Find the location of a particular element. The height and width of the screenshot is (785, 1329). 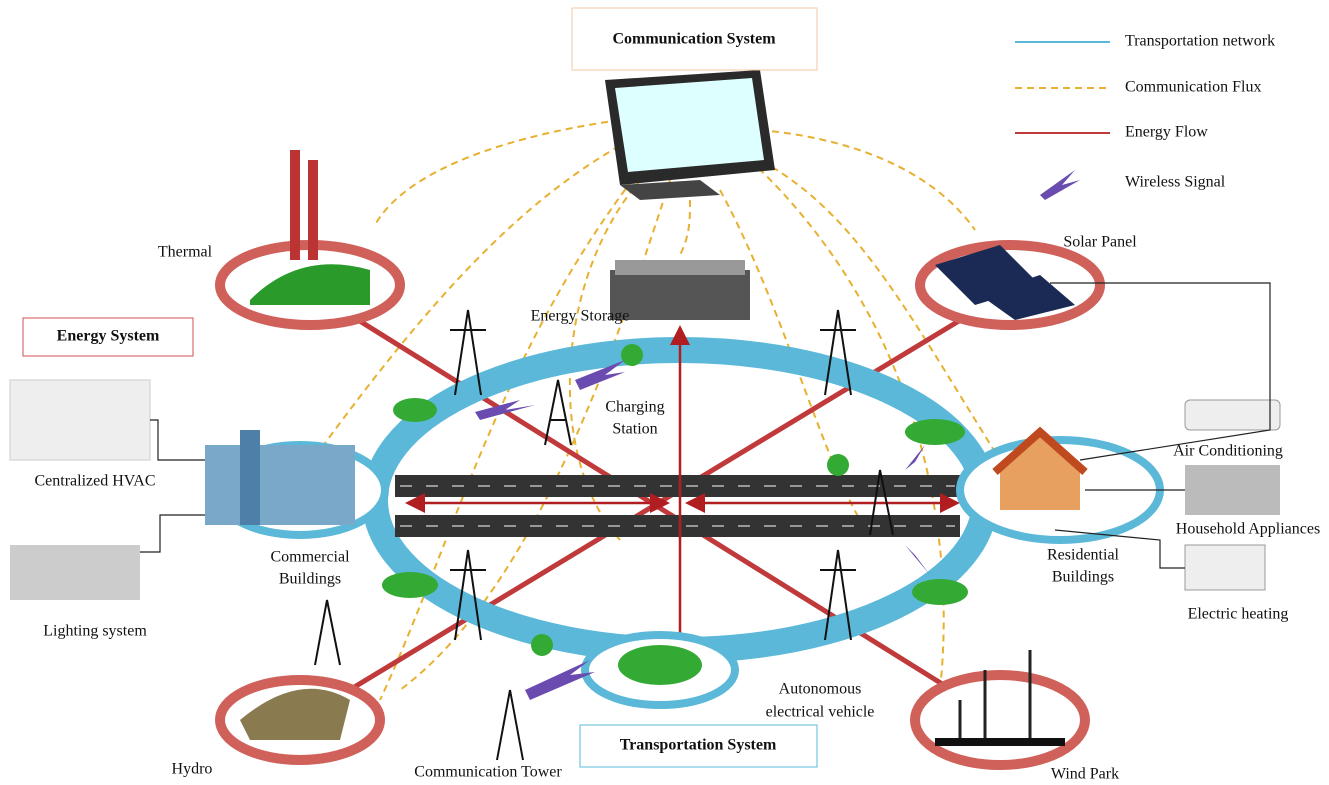

label: Station is located at coordinates (634, 429).